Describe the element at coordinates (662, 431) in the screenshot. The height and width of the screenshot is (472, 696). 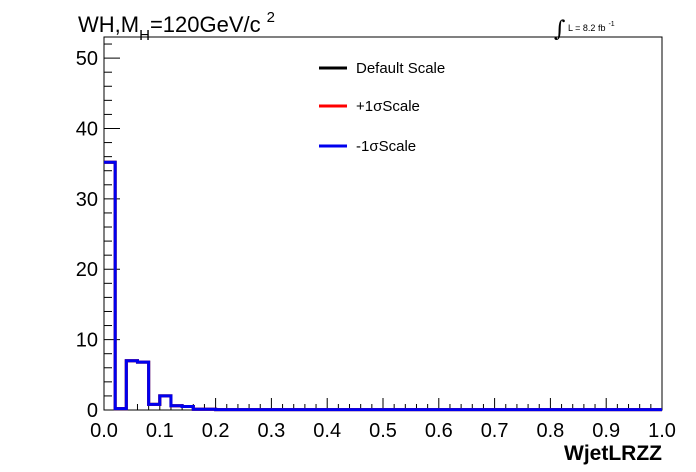
I see `x-tick-label: 1.0` at that location.